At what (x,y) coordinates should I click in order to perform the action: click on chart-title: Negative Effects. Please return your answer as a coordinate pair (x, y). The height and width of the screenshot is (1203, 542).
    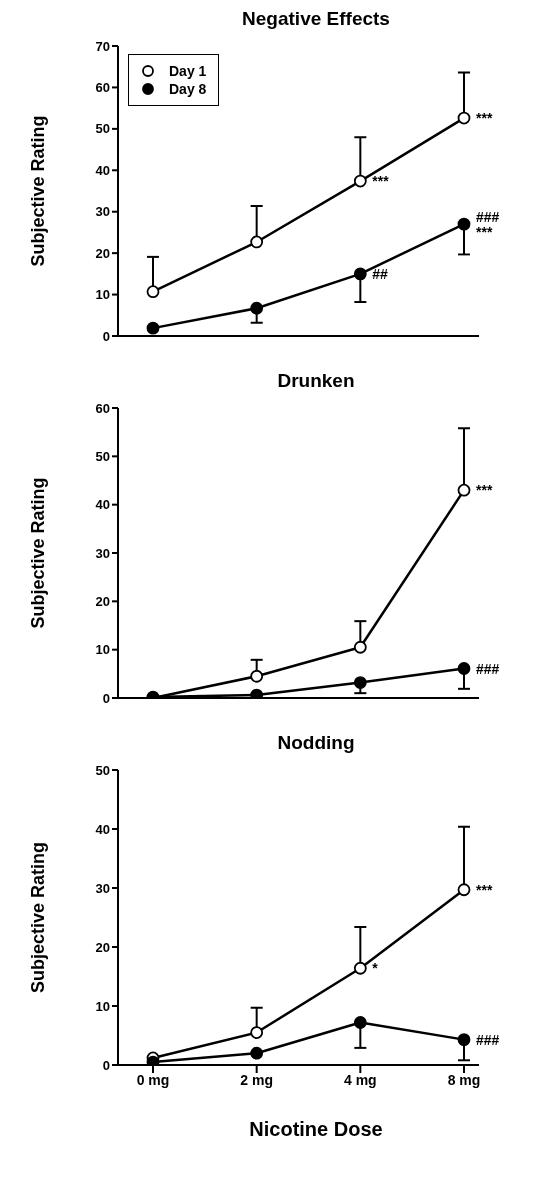
    Looking at the image, I should click on (316, 19).